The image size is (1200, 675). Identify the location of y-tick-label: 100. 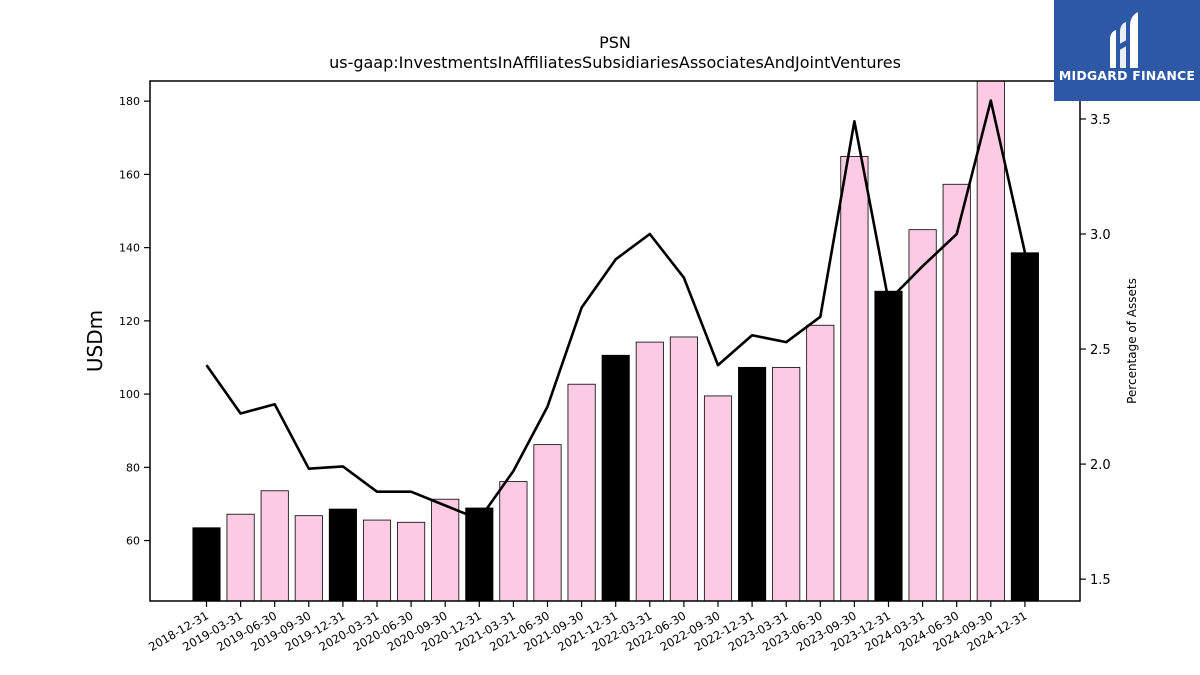
(129, 394).